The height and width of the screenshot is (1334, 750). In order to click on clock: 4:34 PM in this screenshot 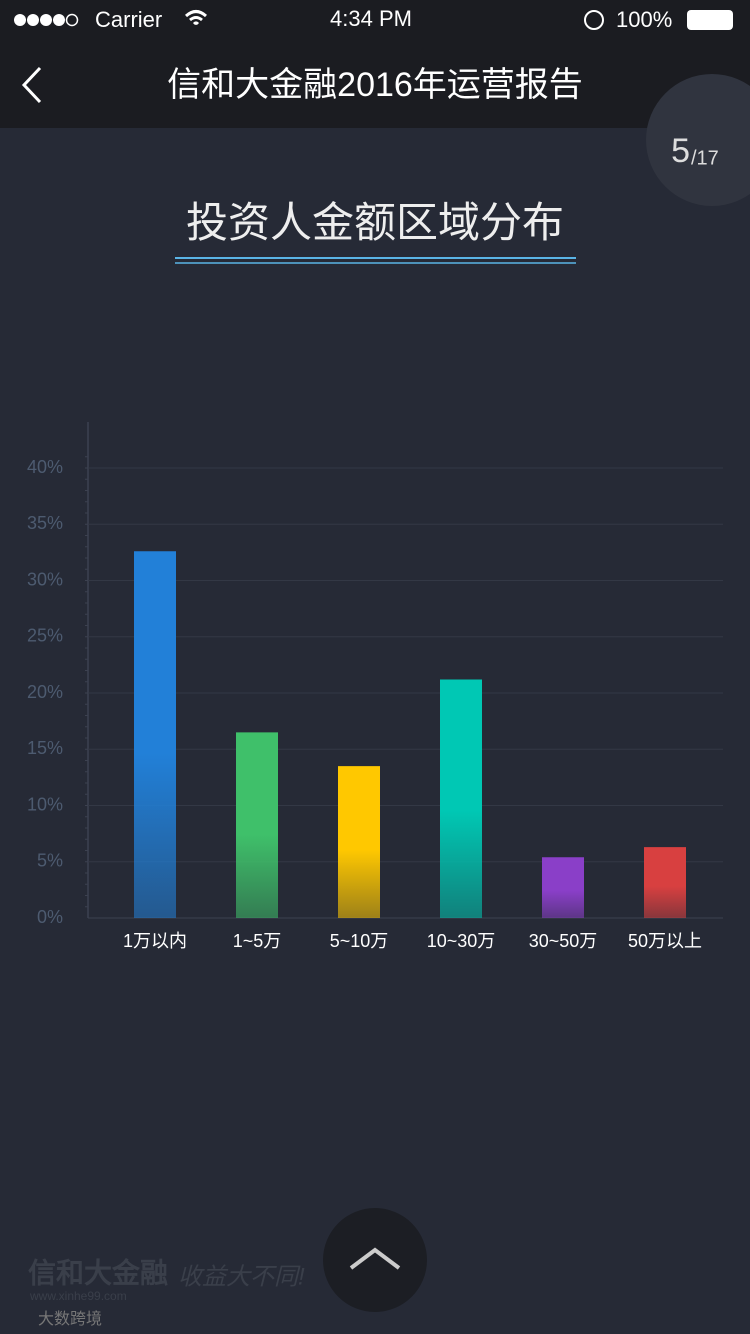, I will do `click(371, 18)`.